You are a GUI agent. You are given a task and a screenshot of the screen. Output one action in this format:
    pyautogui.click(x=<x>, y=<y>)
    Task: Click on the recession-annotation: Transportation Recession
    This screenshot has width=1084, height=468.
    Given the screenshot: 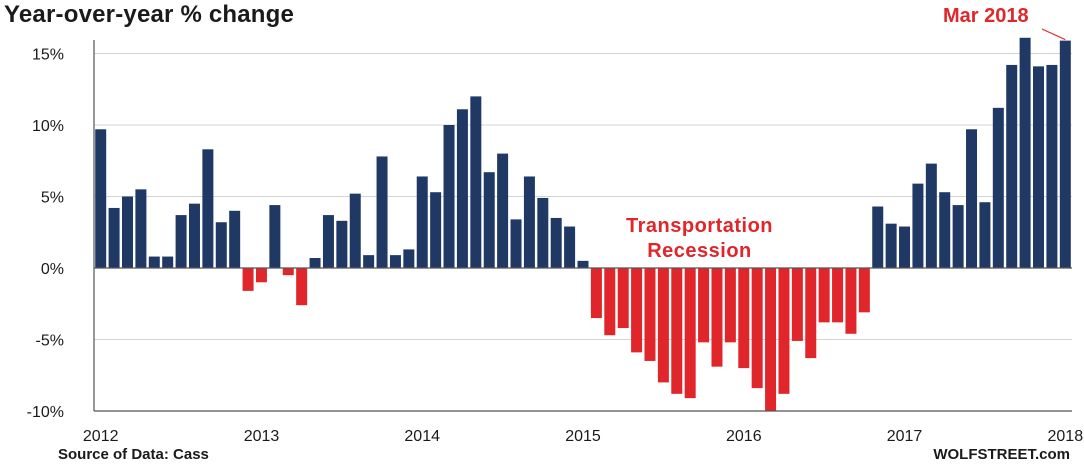 What is the action you would take?
    pyautogui.click(x=699, y=239)
    